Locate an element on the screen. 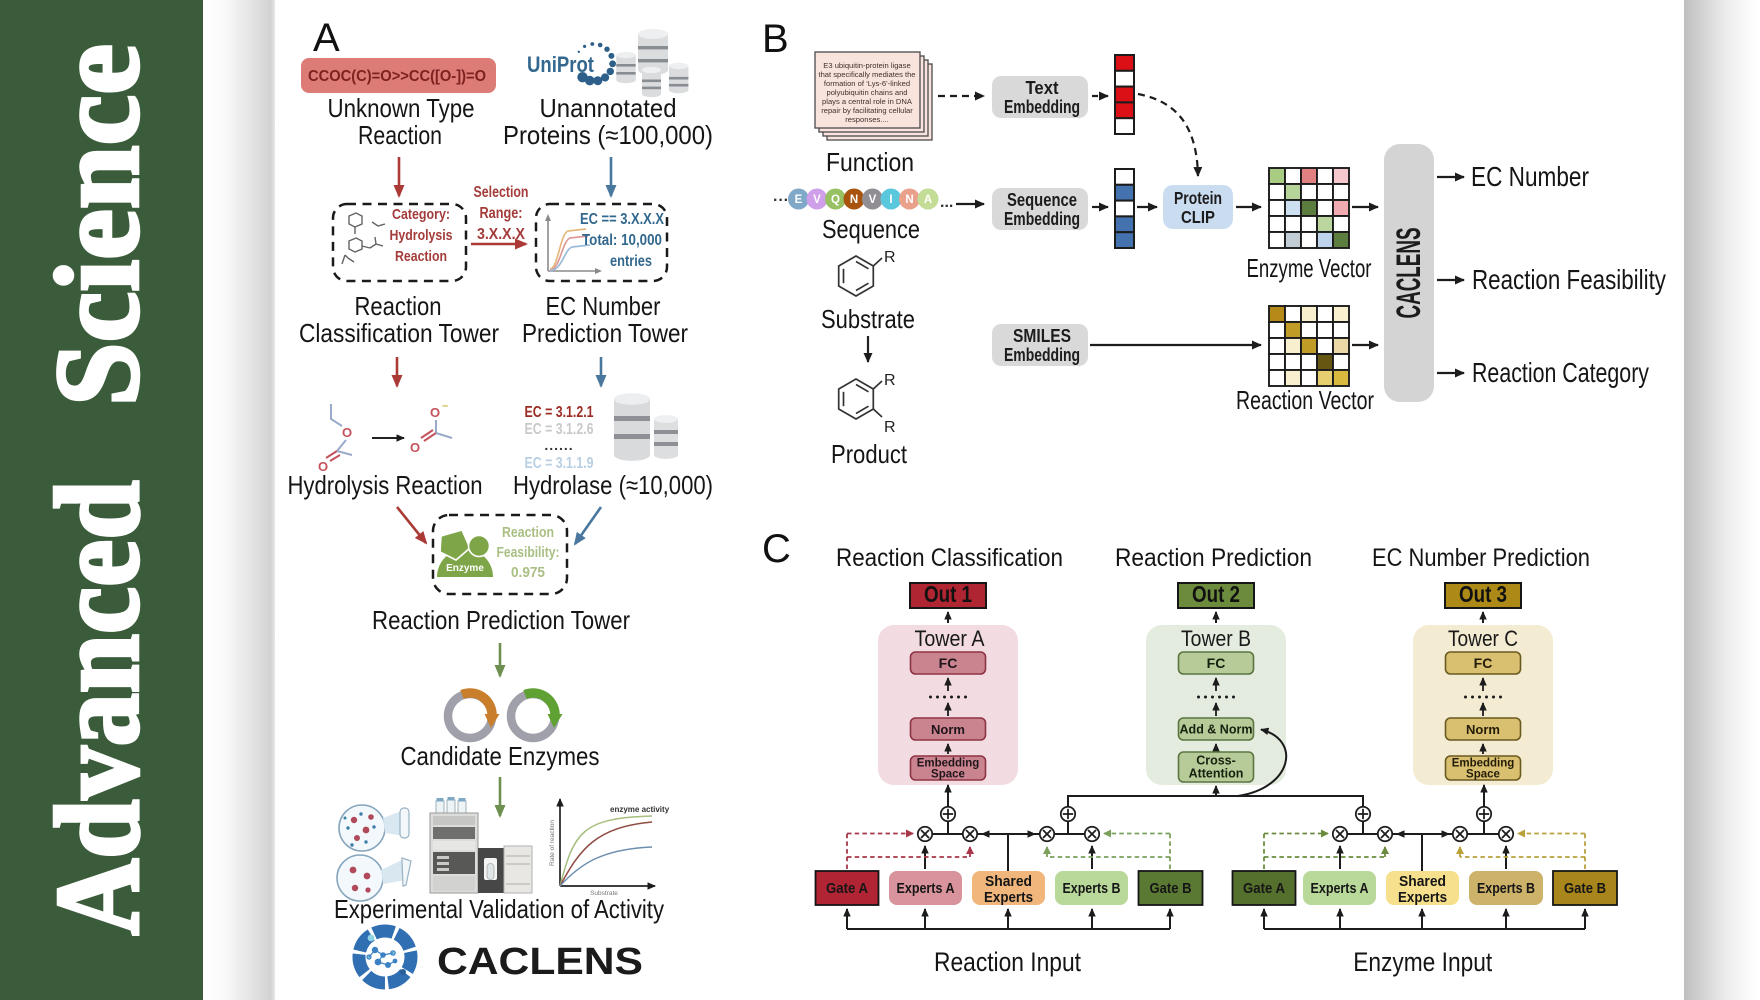  svg-text: enzyme activity is located at coordinates (640, 809).